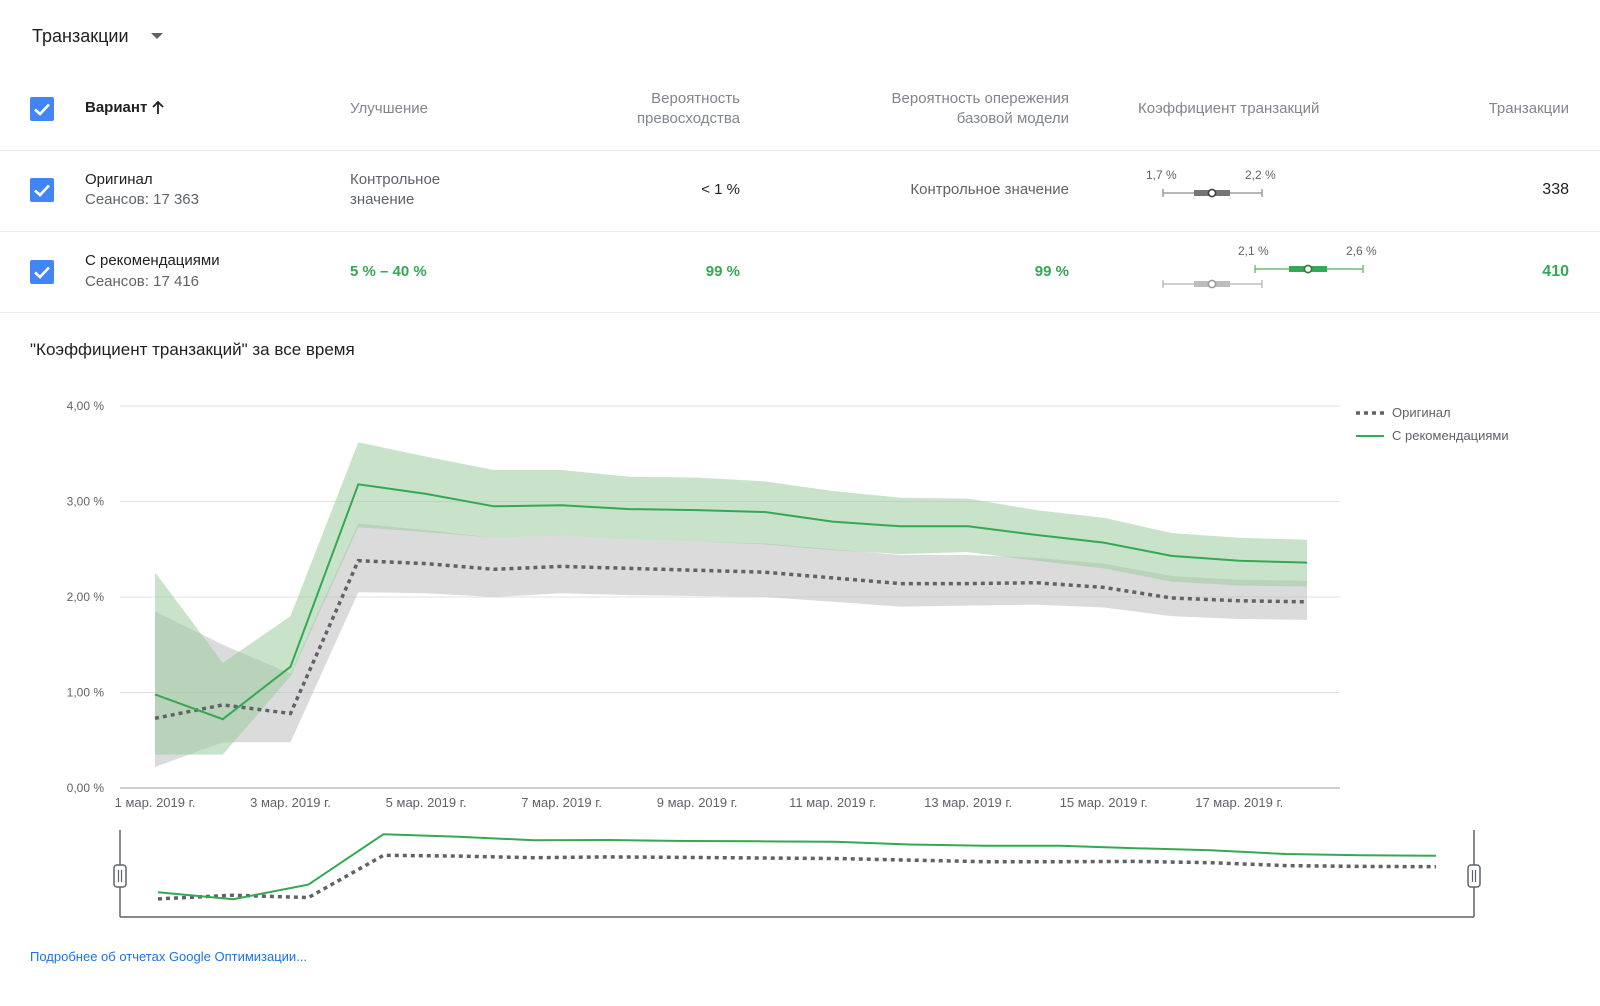 The height and width of the screenshot is (1006, 1600). What do you see at coordinates (832, 802) in the screenshot?
I see `x-tick-label: 11 мар. 2019 г.` at bounding box center [832, 802].